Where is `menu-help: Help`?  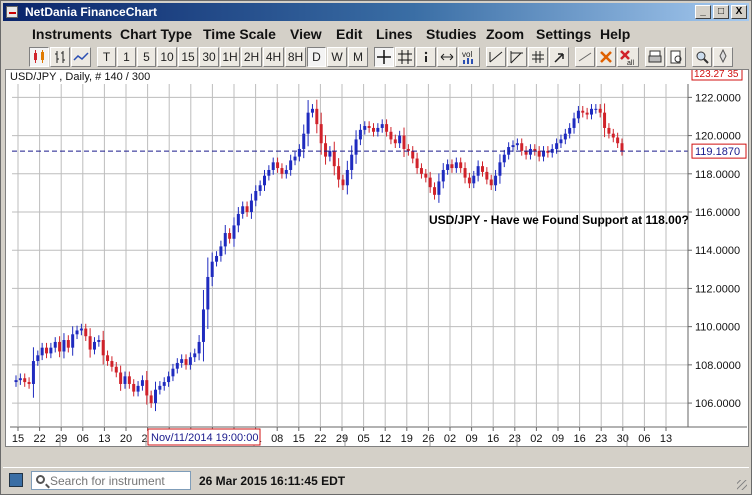
menu-help: Help is located at coordinates (615, 34).